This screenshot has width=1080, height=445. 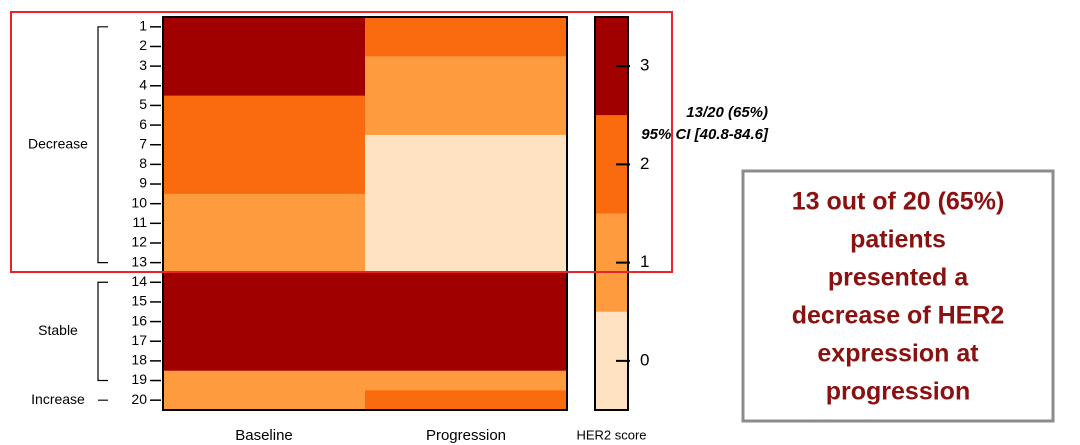 I want to click on colorbar-label: HER2 score, so click(x=611, y=434).